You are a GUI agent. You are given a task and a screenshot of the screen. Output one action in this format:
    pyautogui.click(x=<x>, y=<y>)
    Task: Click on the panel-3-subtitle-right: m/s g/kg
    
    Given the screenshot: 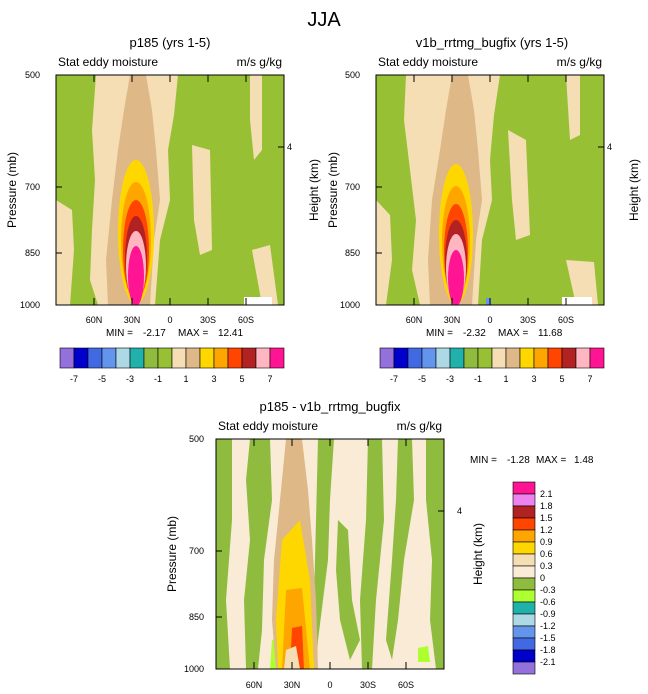 What is the action you would take?
    pyautogui.click(x=419, y=426)
    